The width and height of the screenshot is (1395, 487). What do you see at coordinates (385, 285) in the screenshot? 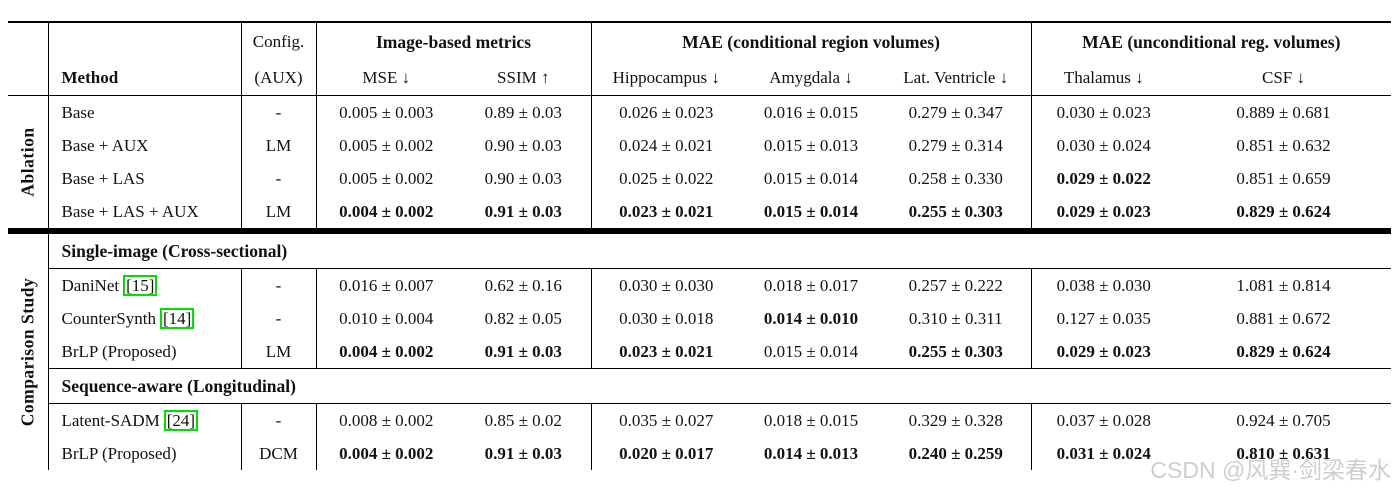
I see `value-cell: 0.016 ± 0.007` at bounding box center [385, 285].